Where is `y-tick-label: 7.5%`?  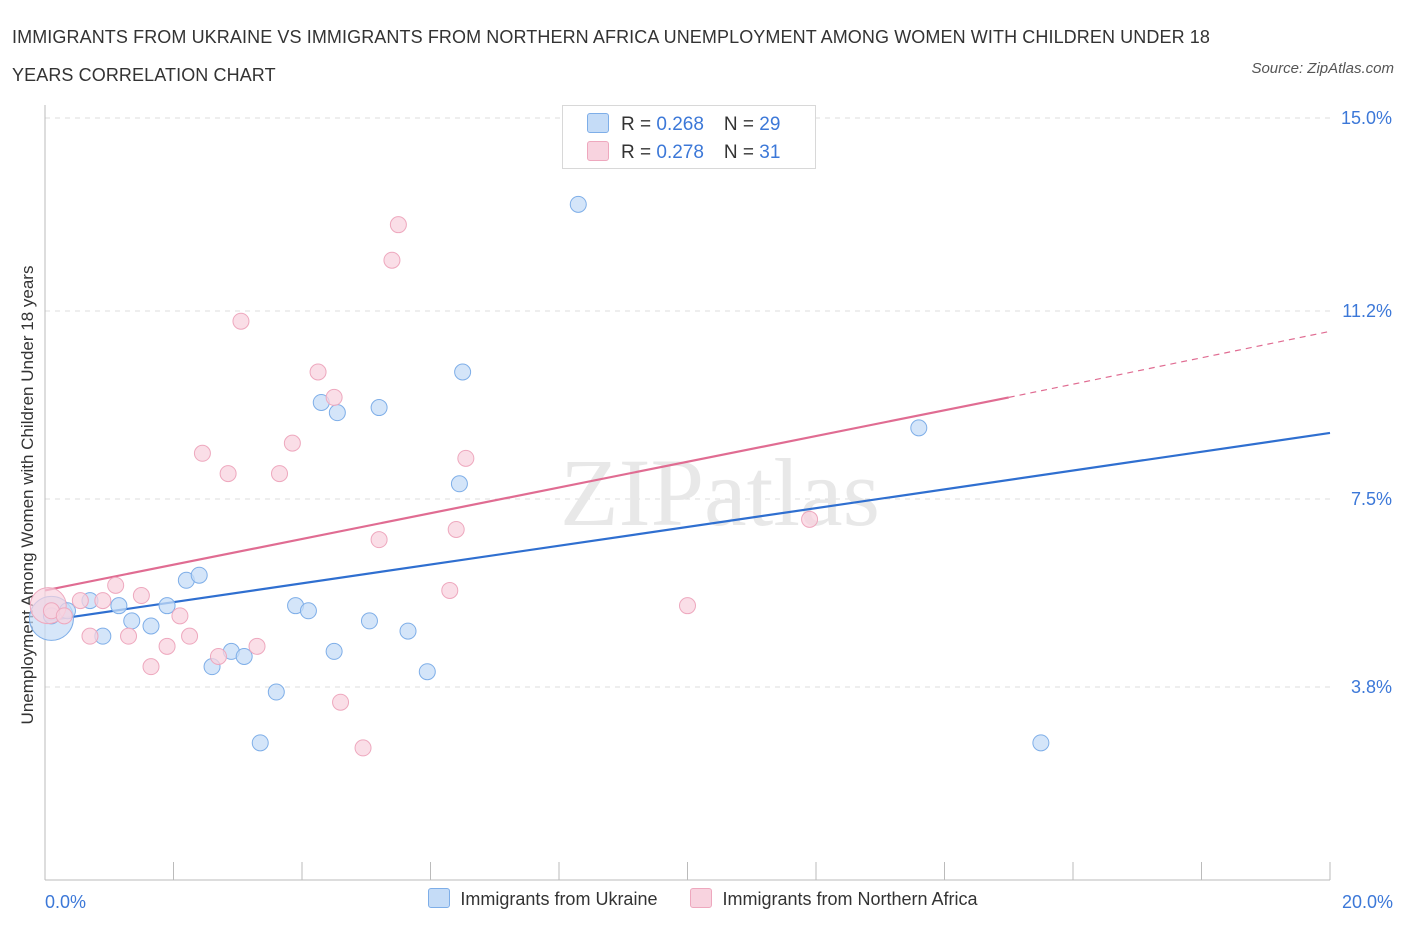 y-tick-label: 7.5% is located at coordinates (1371, 499).